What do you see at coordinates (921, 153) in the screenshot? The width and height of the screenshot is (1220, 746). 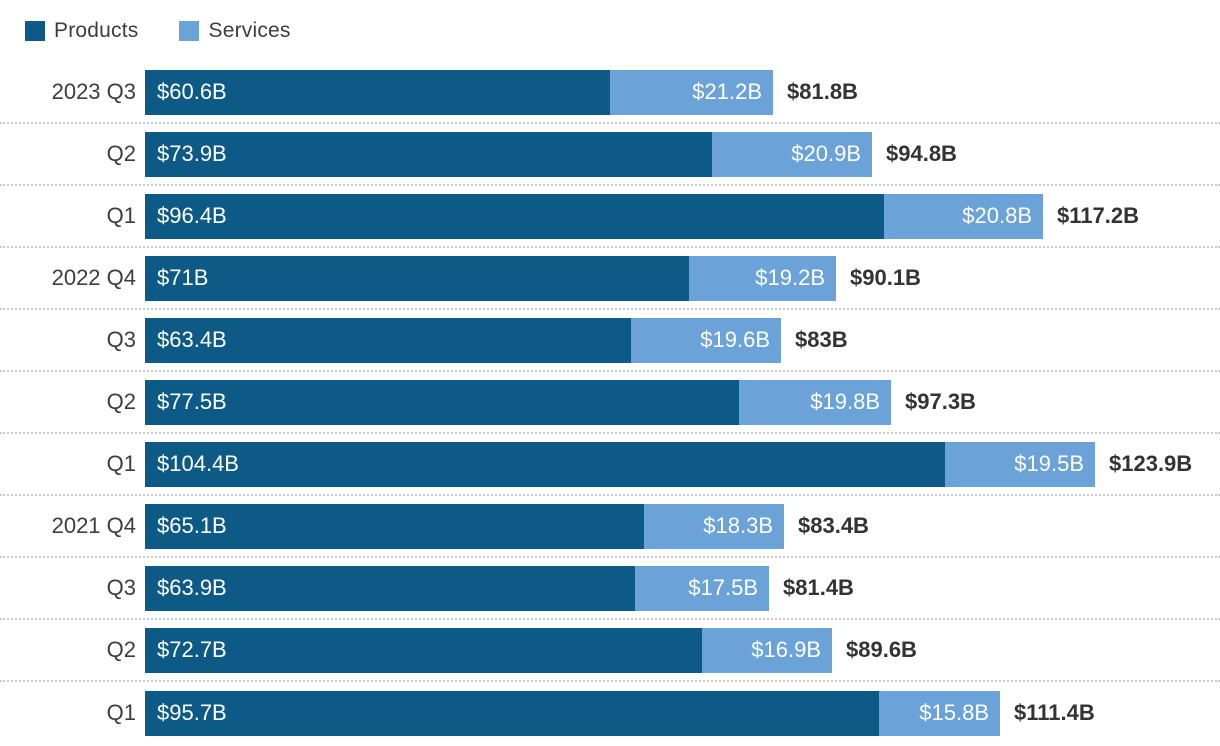 I see `total-value-label: $94.8B` at bounding box center [921, 153].